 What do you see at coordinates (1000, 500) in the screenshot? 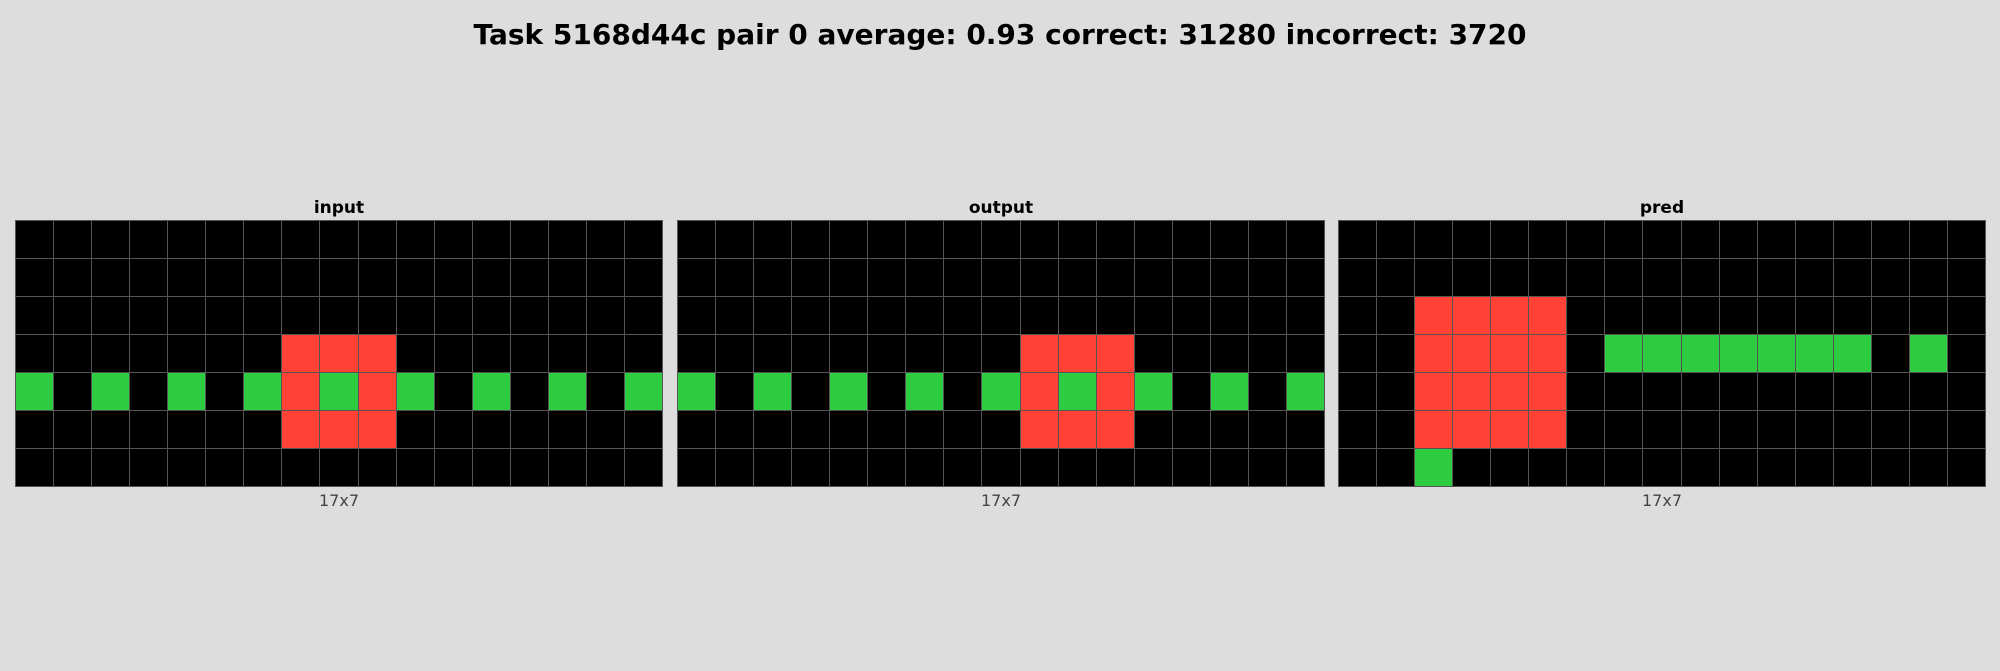
I see `size-label-output: 17x7` at bounding box center [1000, 500].